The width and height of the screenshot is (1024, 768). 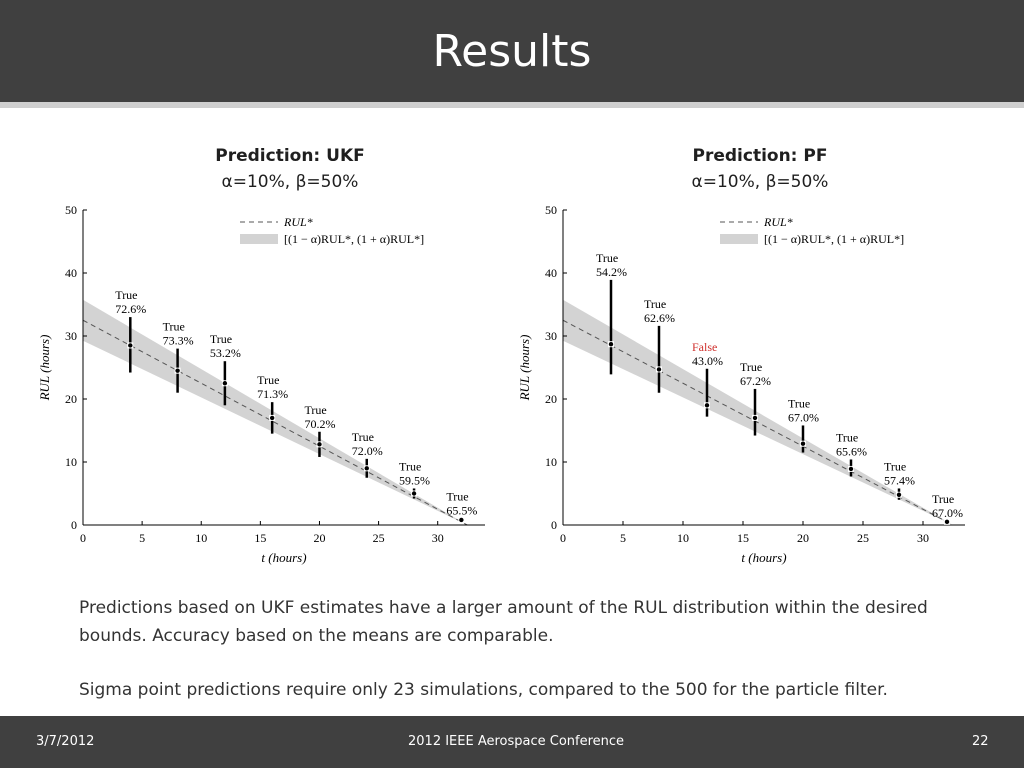 I want to click on ukf-y-tick-label: 30, so click(x=71, y=336).